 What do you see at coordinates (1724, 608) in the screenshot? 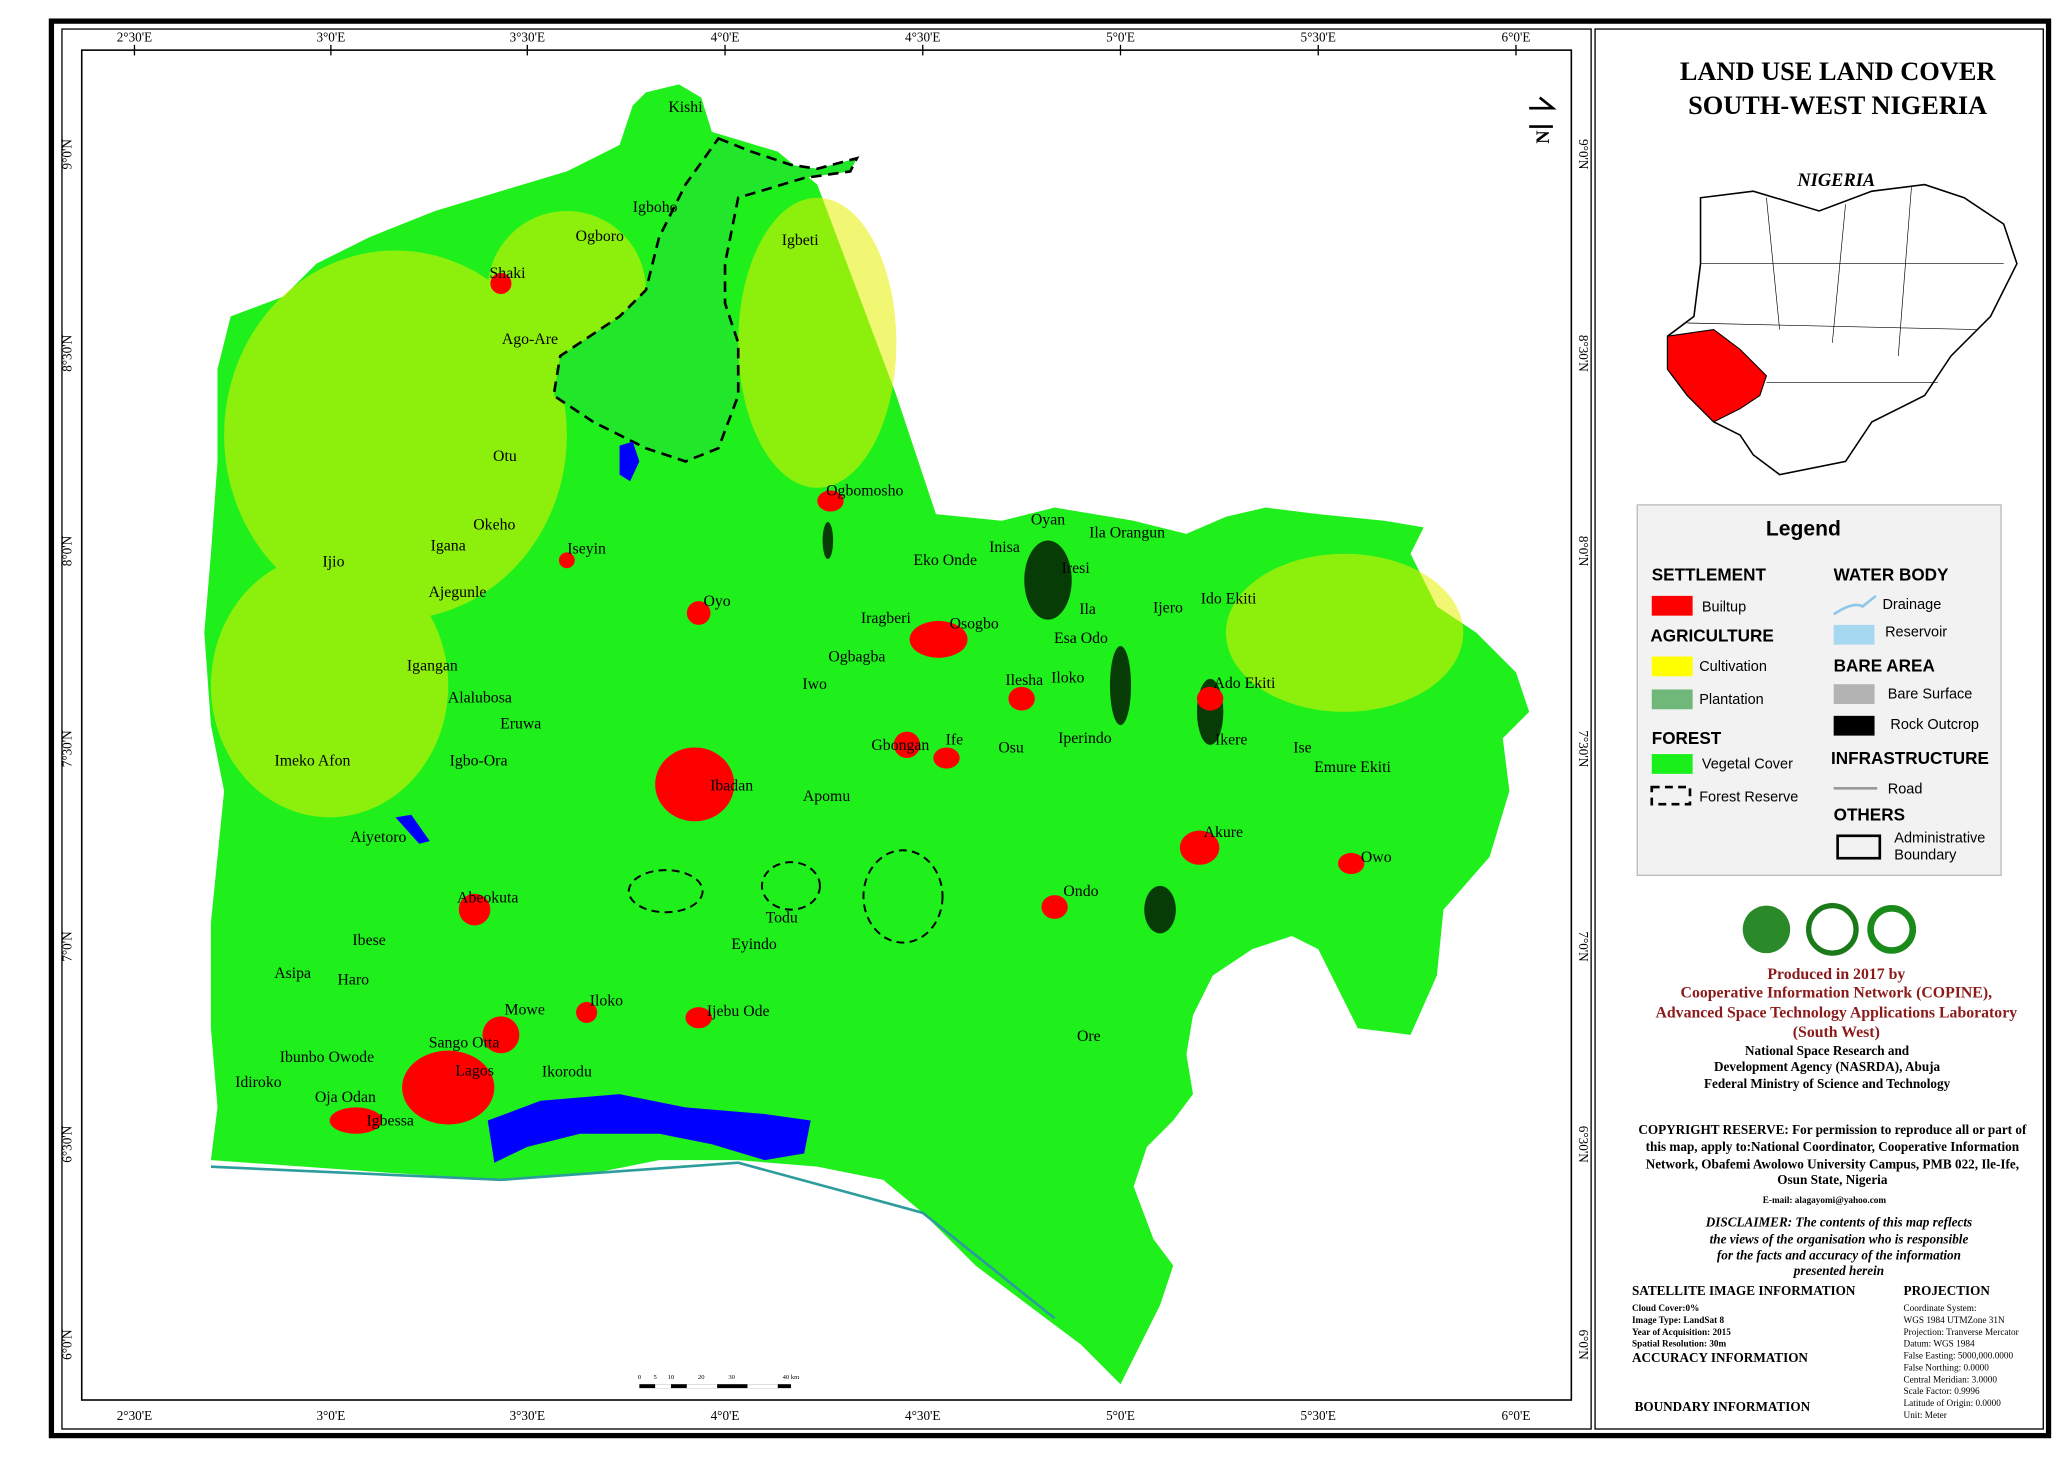
I see `legend-label: Builtup` at bounding box center [1724, 608].